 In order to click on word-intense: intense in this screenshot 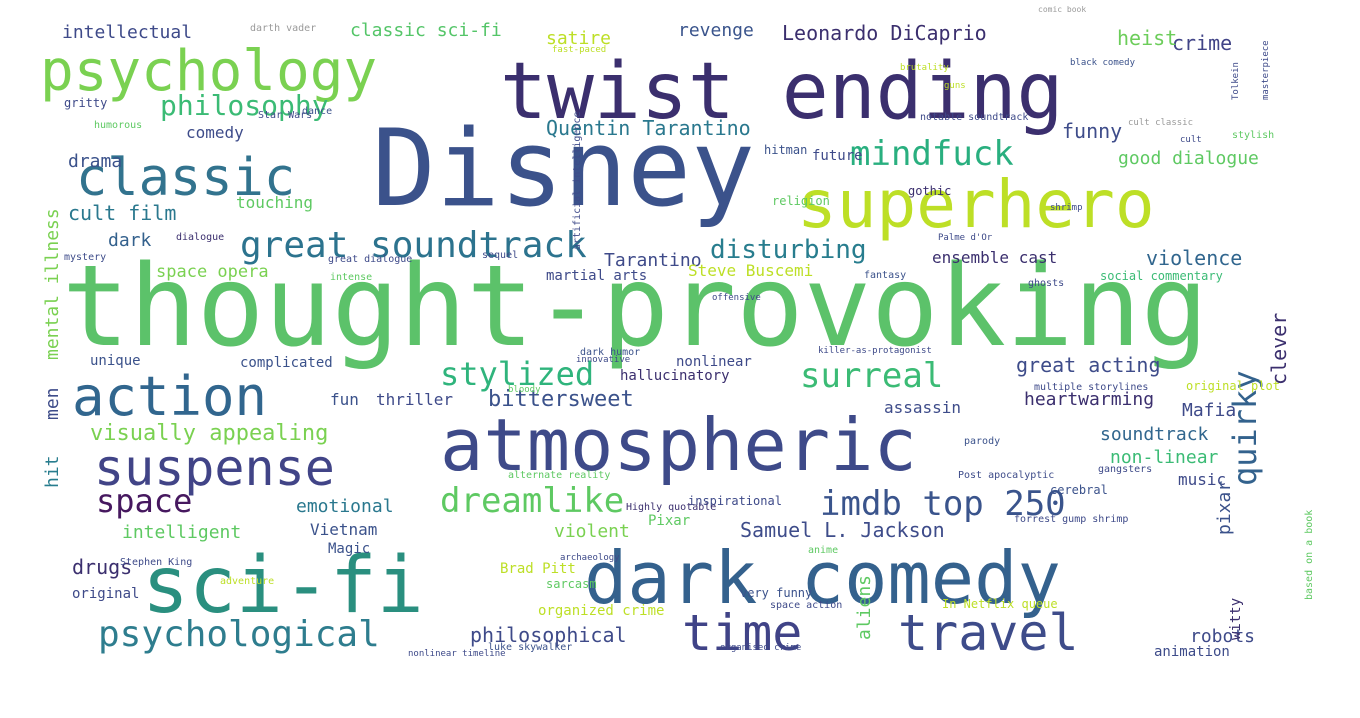, I will do `click(351, 277)`.